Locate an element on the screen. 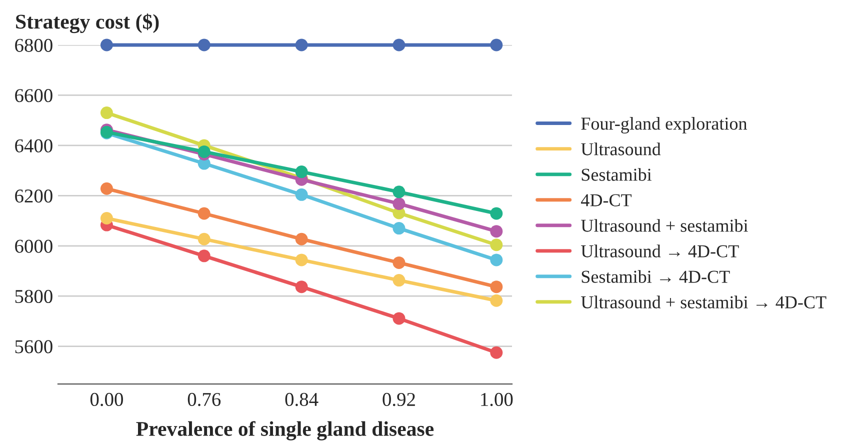 This screenshot has height=443, width=843. legend-label: Four-gland exploration is located at coordinates (664, 125).